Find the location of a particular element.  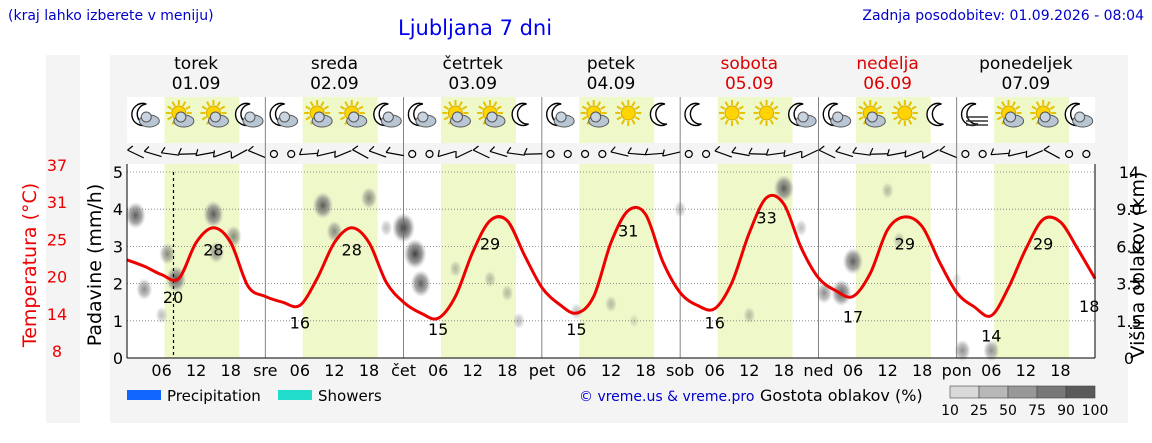

temperature-label: 14 is located at coordinates (991, 336).